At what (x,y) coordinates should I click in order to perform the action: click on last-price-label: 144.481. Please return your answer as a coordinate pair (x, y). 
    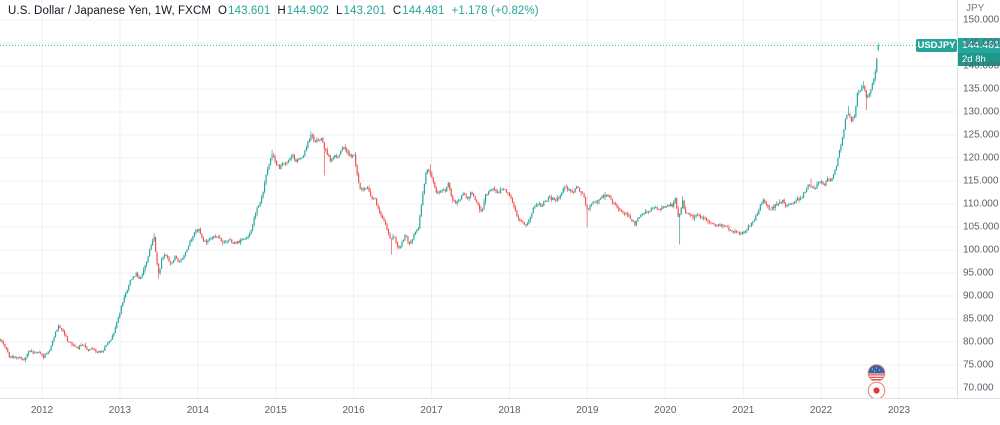
    Looking at the image, I should click on (979, 45).